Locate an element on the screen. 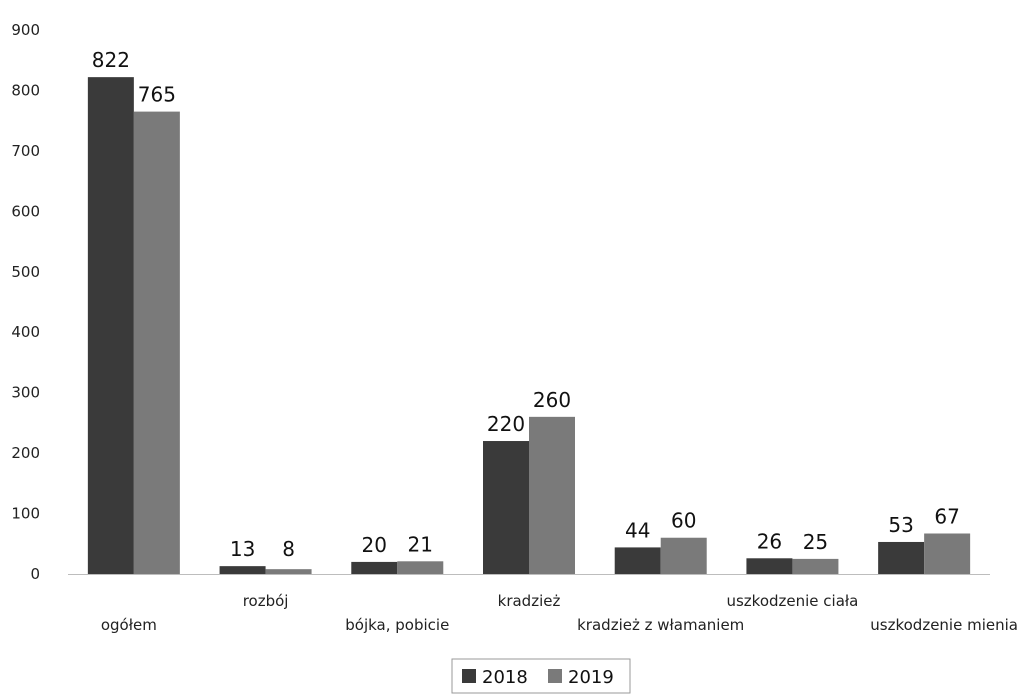 The width and height of the screenshot is (1031, 696). legend-box is located at coordinates (541, 676).